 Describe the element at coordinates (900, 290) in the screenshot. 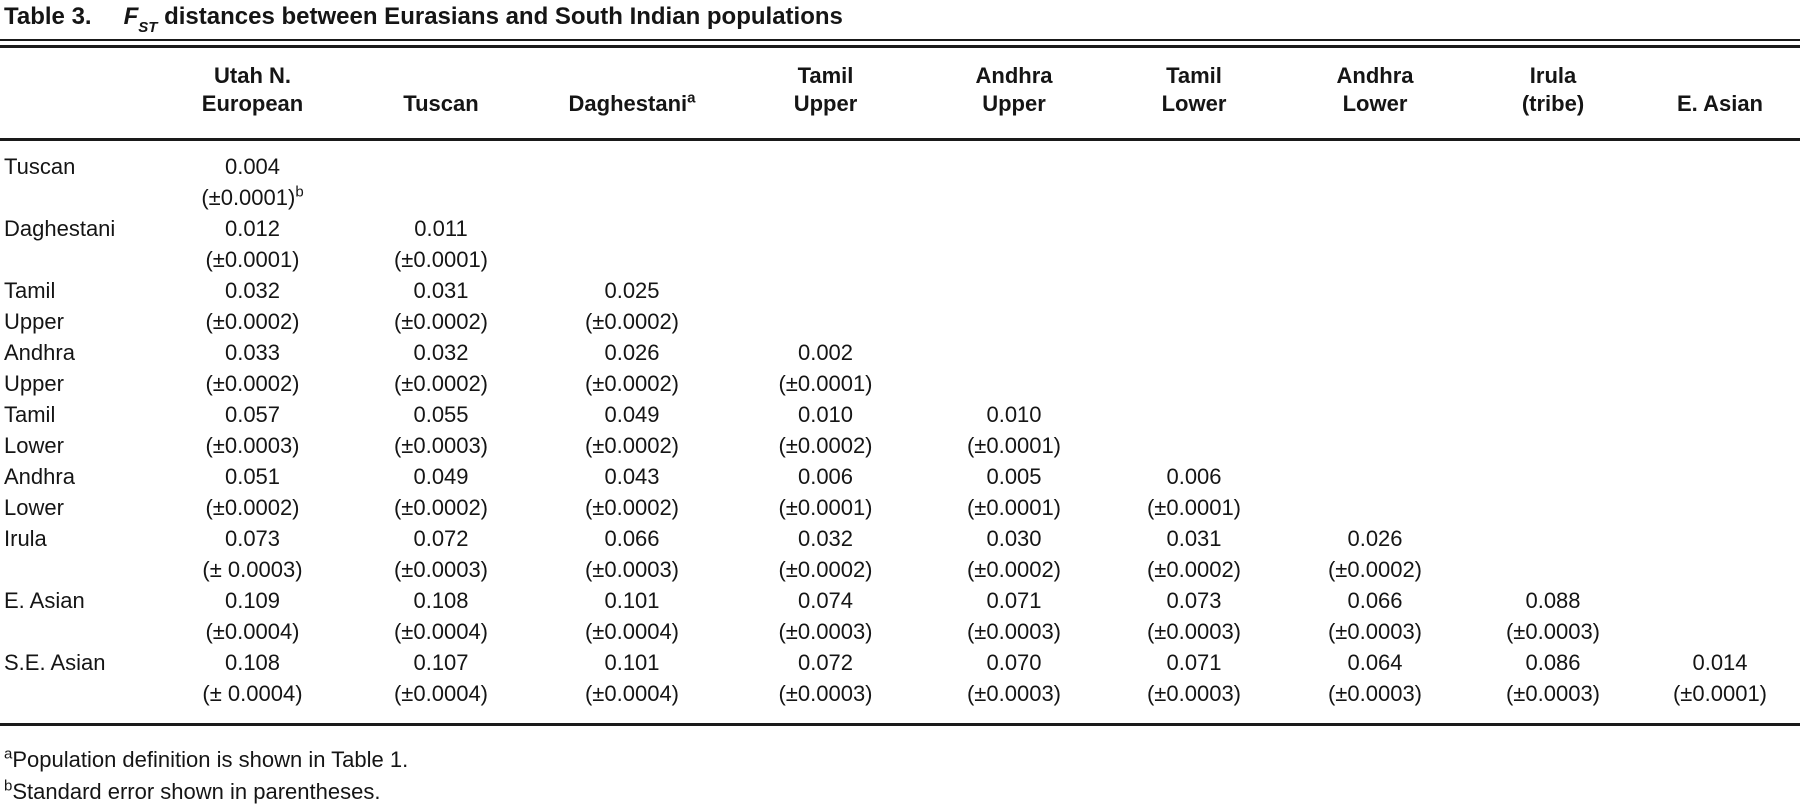

I see `value-row: Tamil 0.032 0.031 0.025` at that location.